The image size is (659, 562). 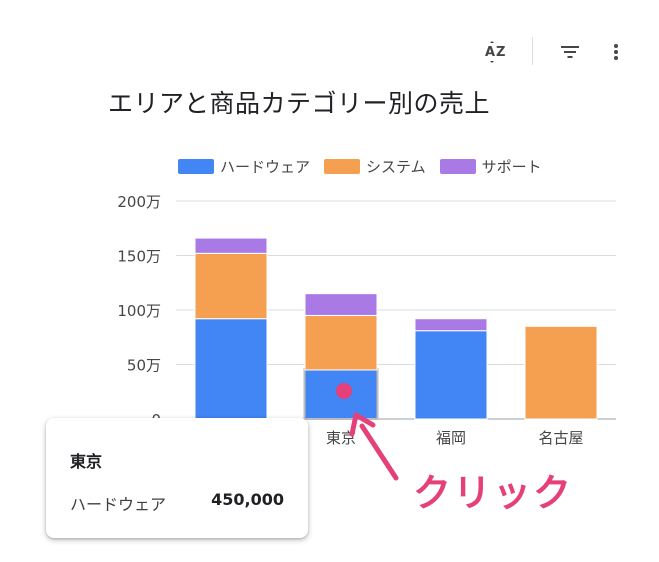 I want to click on chart-tooltip: 東京 ハードウェア 450,000, so click(x=177, y=478).